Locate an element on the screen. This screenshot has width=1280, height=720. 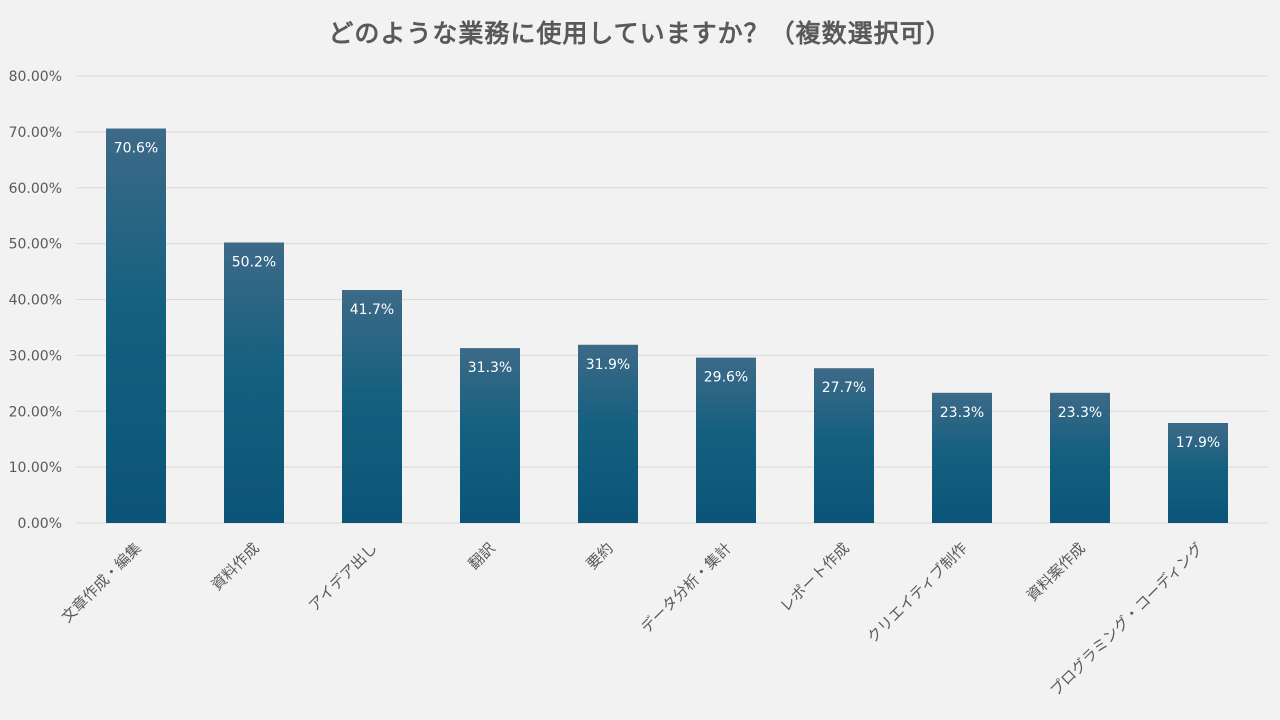
data-label: 29.6% is located at coordinates (726, 378).